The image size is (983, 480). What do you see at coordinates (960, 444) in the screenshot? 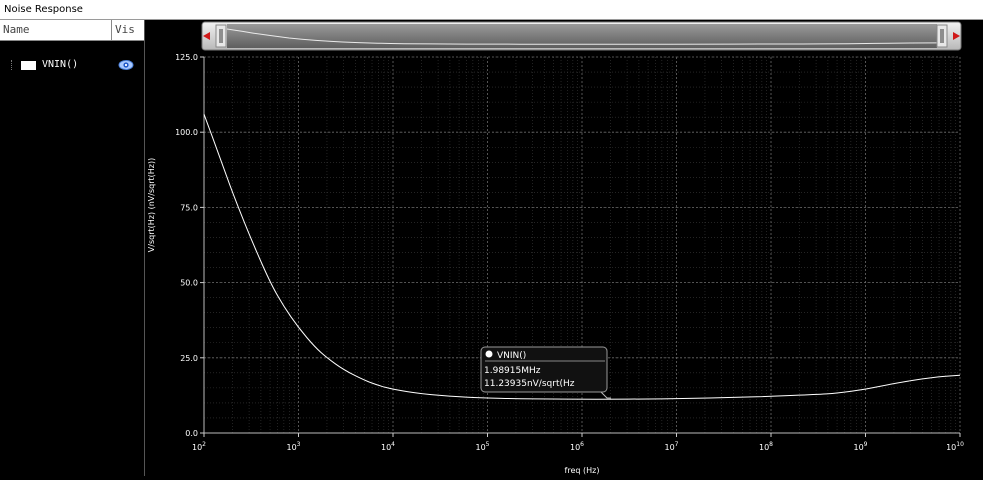
I see `x-tick-exponent: 10` at bounding box center [960, 444].